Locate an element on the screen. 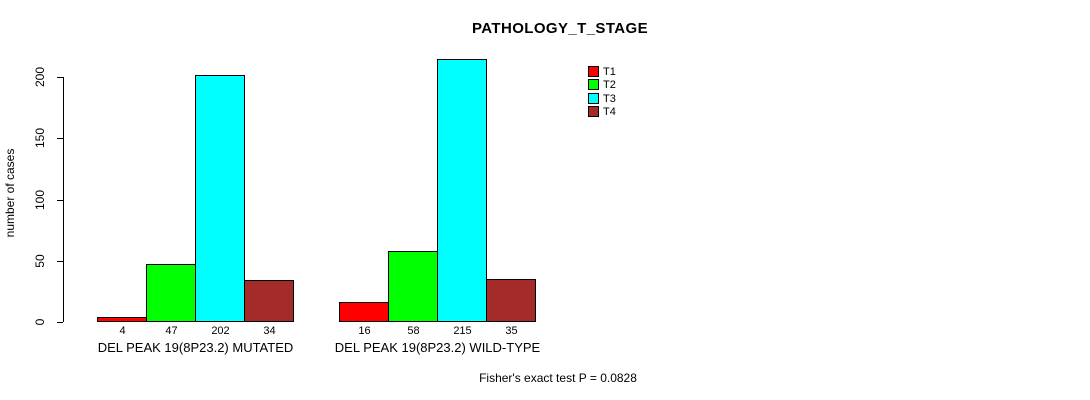  bar-value-label: 35 is located at coordinates (511, 331).